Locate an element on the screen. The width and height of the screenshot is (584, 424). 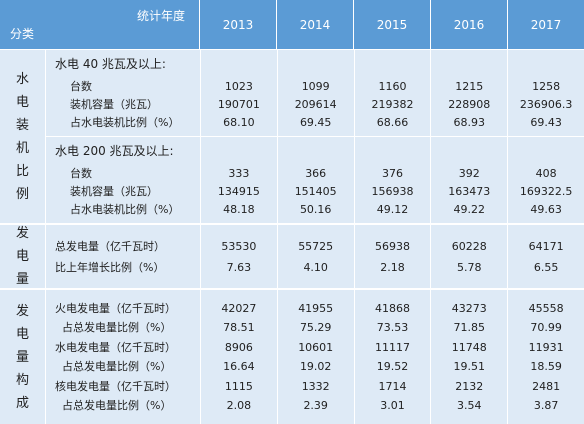
value: 70.99 is located at coordinates (546, 327).